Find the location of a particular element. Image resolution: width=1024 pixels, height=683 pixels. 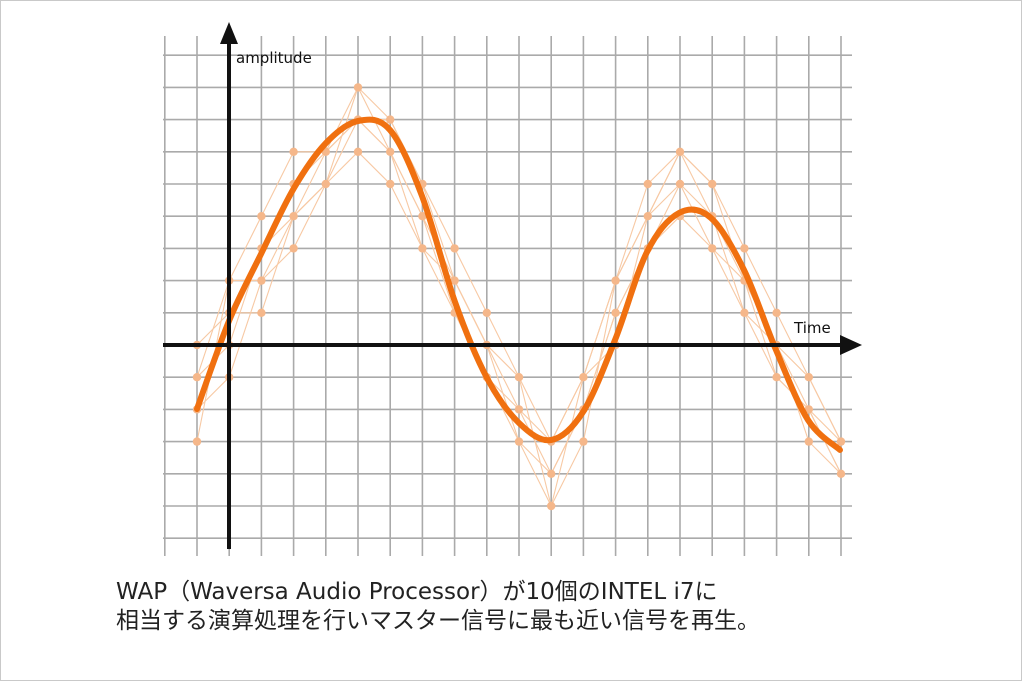

y-axis-label: amplitude is located at coordinates (274, 58).